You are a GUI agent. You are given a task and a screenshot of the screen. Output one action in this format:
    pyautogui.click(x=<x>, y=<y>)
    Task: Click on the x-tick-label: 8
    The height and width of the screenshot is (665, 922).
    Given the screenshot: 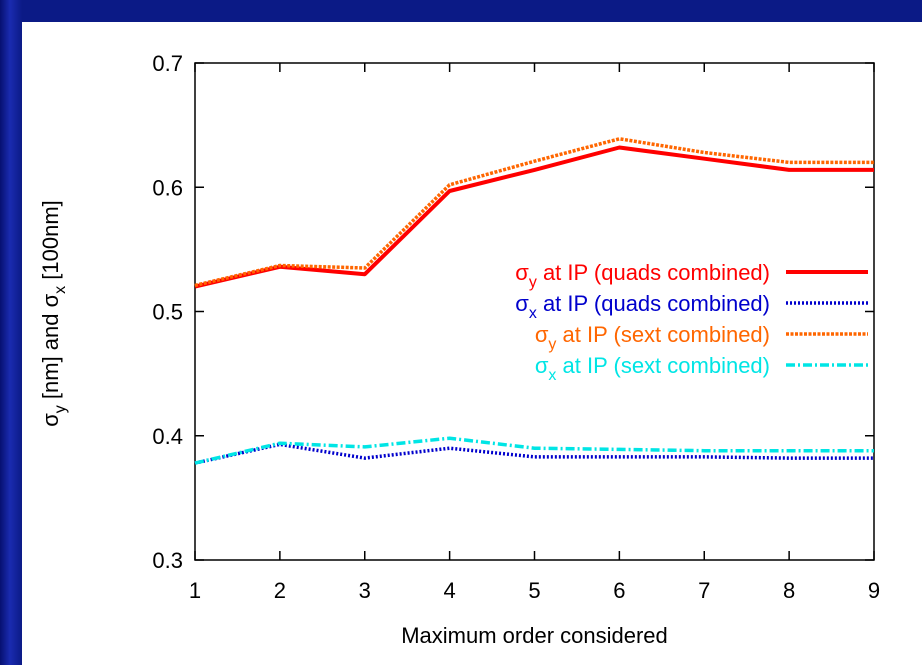 What is the action you would take?
    pyautogui.click(x=789, y=590)
    